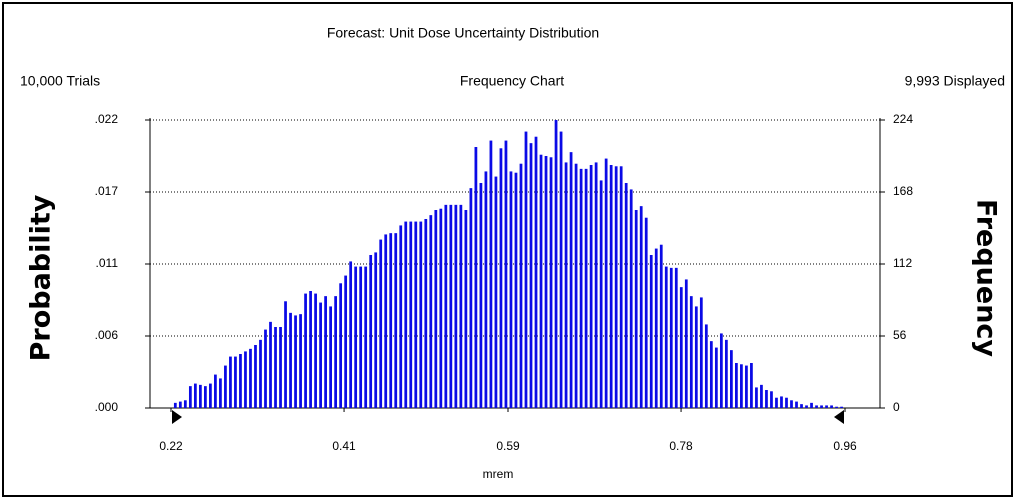 Image resolution: width=1016 pixels, height=500 pixels. What do you see at coordinates (41, 277) in the screenshot?
I see `y-axis-label: Probability` at bounding box center [41, 277].